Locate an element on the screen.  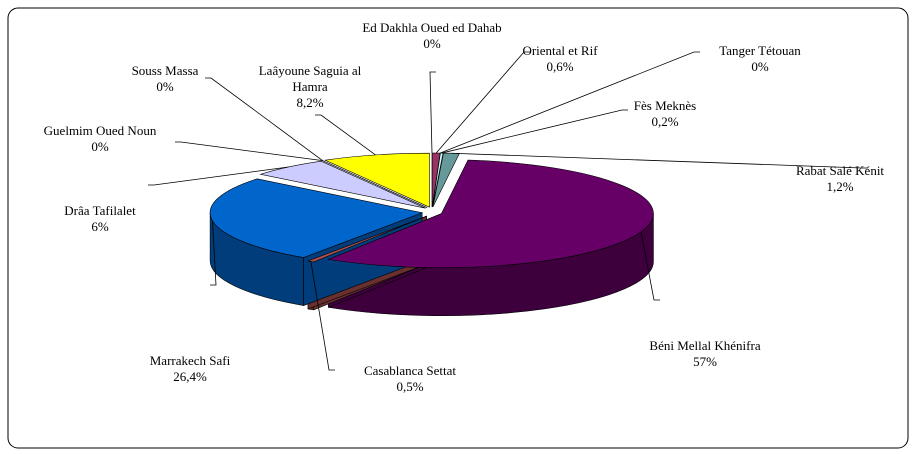
value-label: 6% is located at coordinates (100, 226).